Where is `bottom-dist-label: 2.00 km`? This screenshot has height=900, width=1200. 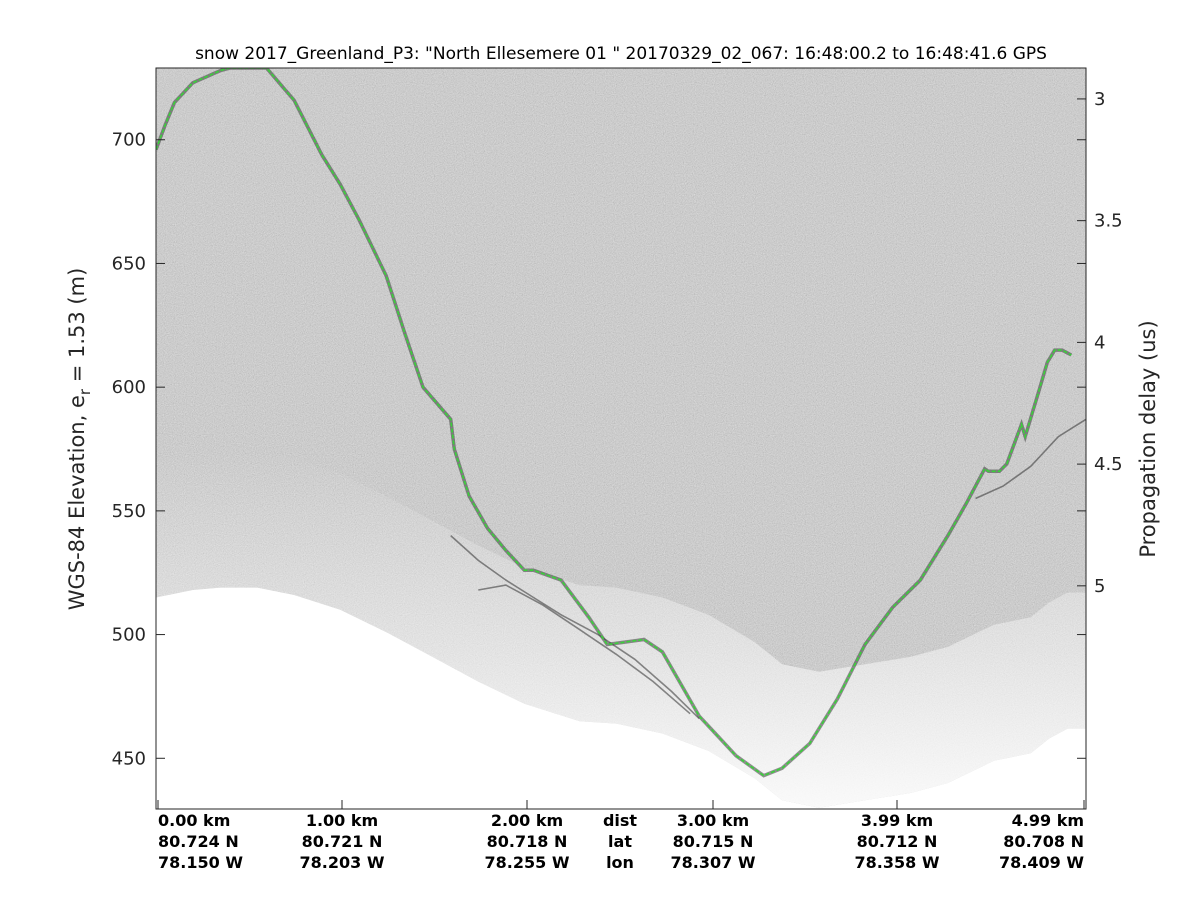 bottom-dist-label: 2.00 km is located at coordinates (527, 820).